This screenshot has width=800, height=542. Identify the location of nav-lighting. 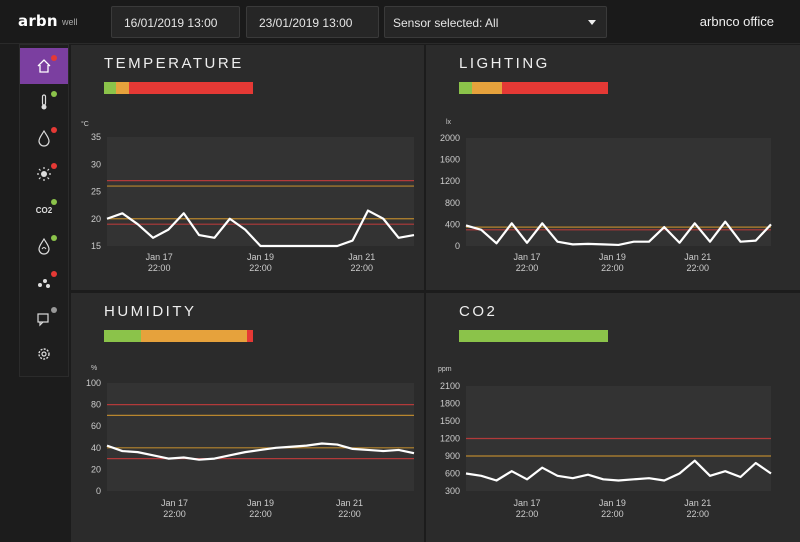
(44, 174).